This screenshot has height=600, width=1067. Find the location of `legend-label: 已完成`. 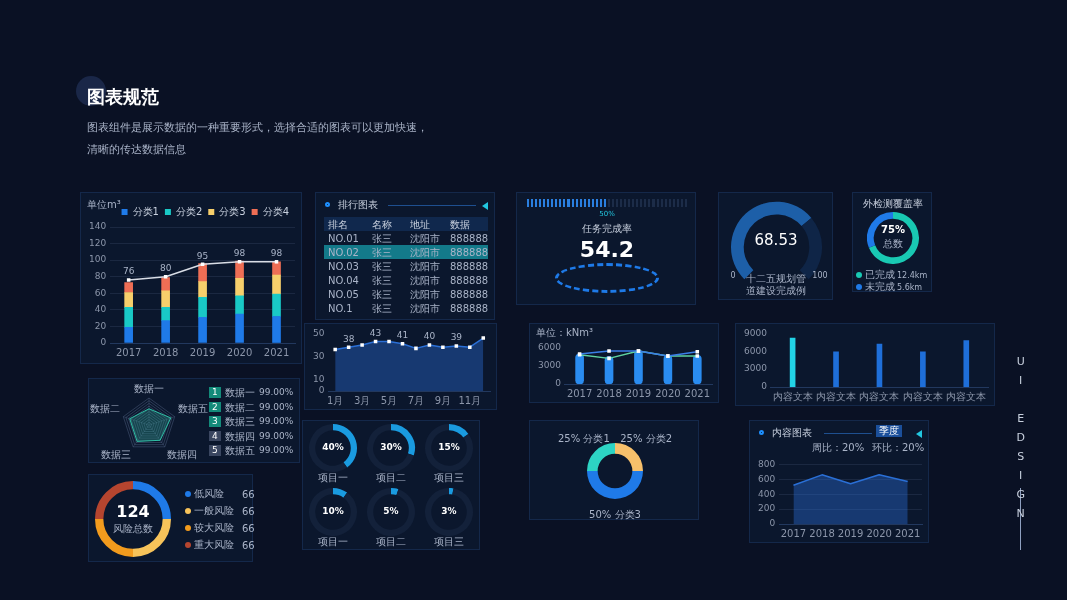

legend-label: 已完成 is located at coordinates (880, 274).